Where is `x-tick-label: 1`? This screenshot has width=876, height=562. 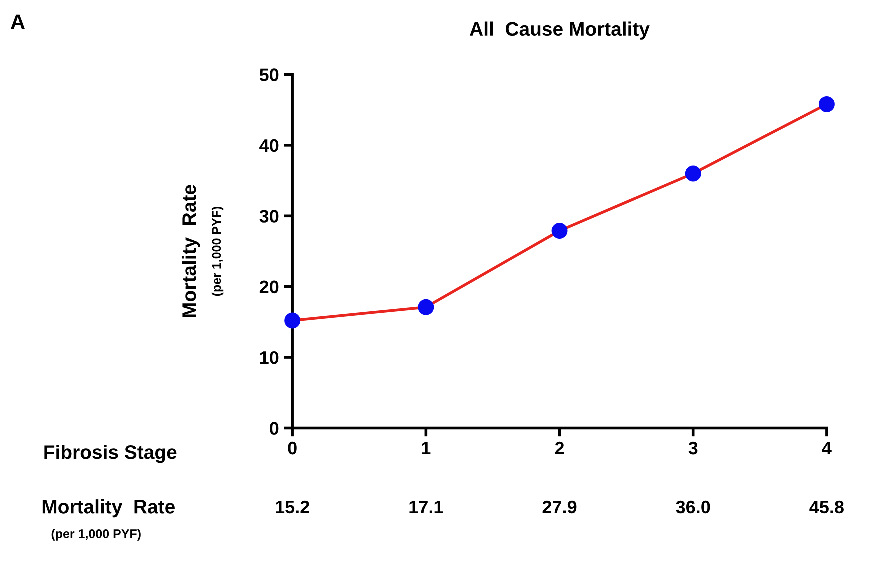
x-tick-label: 1 is located at coordinates (426, 448).